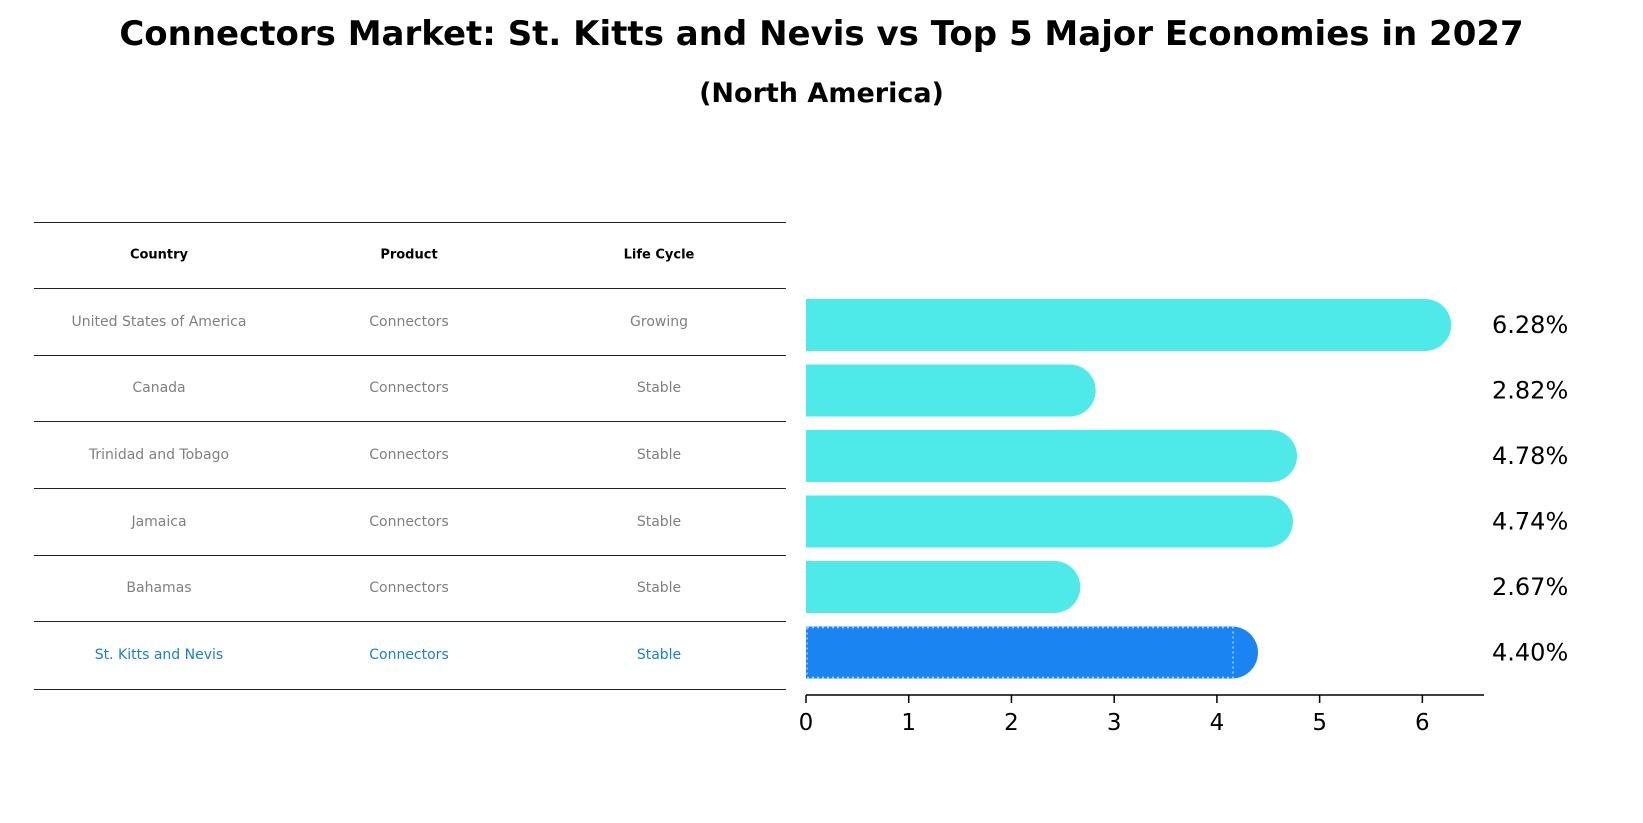 Image resolution: width=1643 pixels, height=823 pixels. I want to click on row-3-country: Trinidad and Tobago, so click(159, 455).